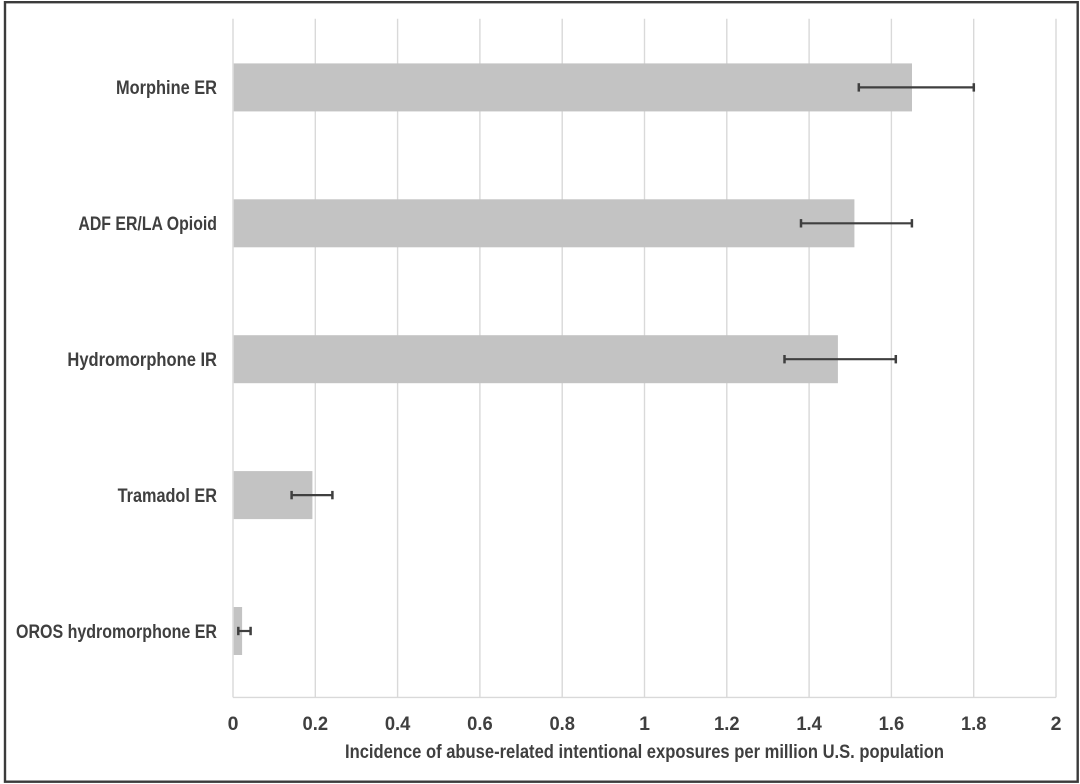 This screenshot has width=1080, height=784. What do you see at coordinates (167, 496) in the screenshot?
I see `svg-text: Tramadol ER` at bounding box center [167, 496].